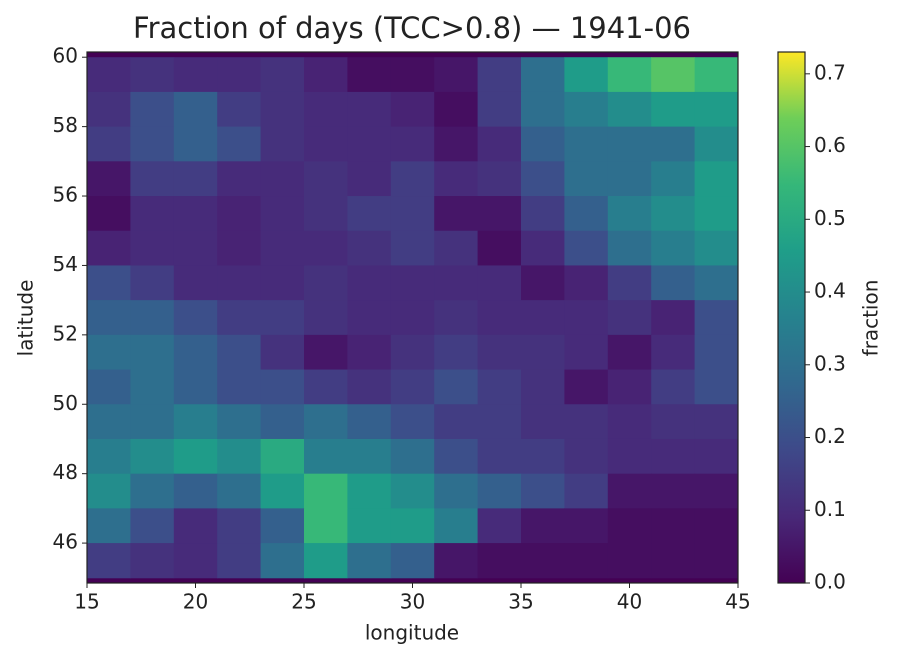  I want to click on colorbar-tick-label: 0.4, so click(830, 291).